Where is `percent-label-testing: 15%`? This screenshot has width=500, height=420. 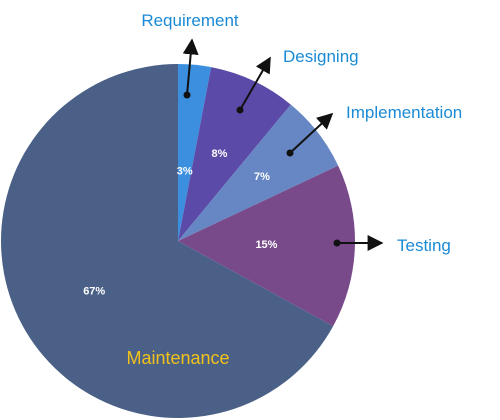 percent-label-testing: 15% is located at coordinates (266, 245).